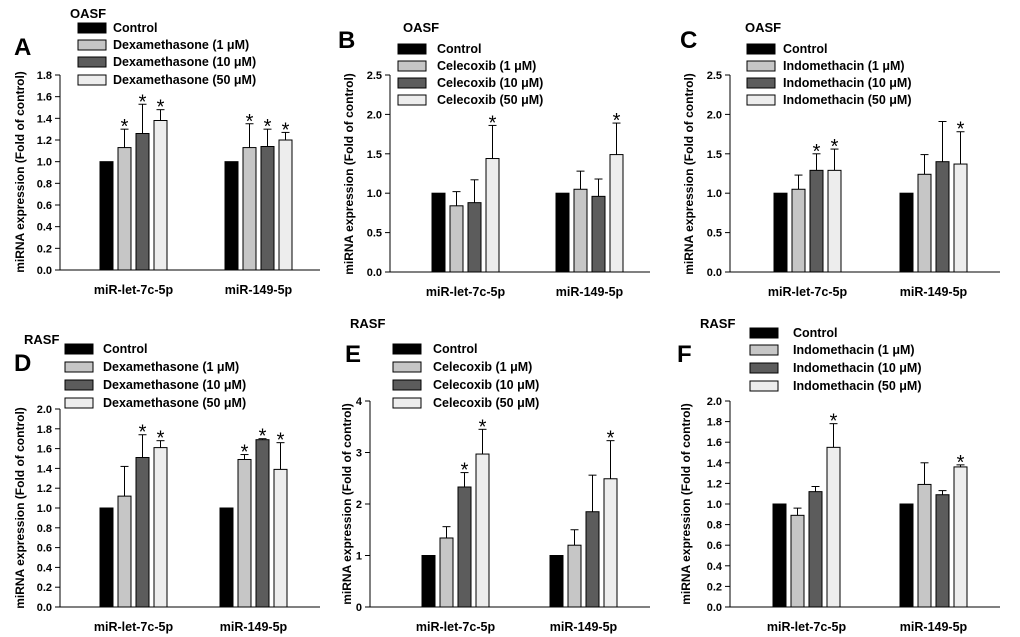 The width and height of the screenshot is (1020, 637). What do you see at coordinates (22, 47) in the screenshot?
I see `panel-letter: A` at bounding box center [22, 47].